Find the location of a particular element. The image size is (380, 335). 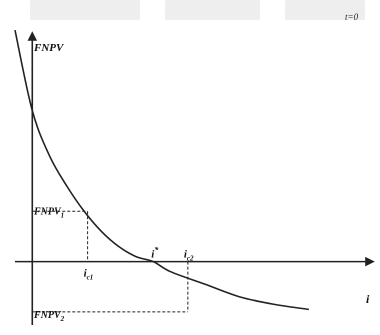

ic2-label: ic2 is located at coordinates (189, 256).